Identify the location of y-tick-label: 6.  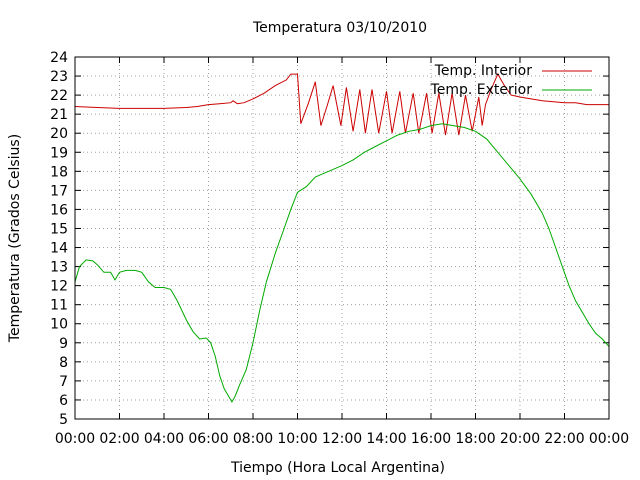
(63, 401).